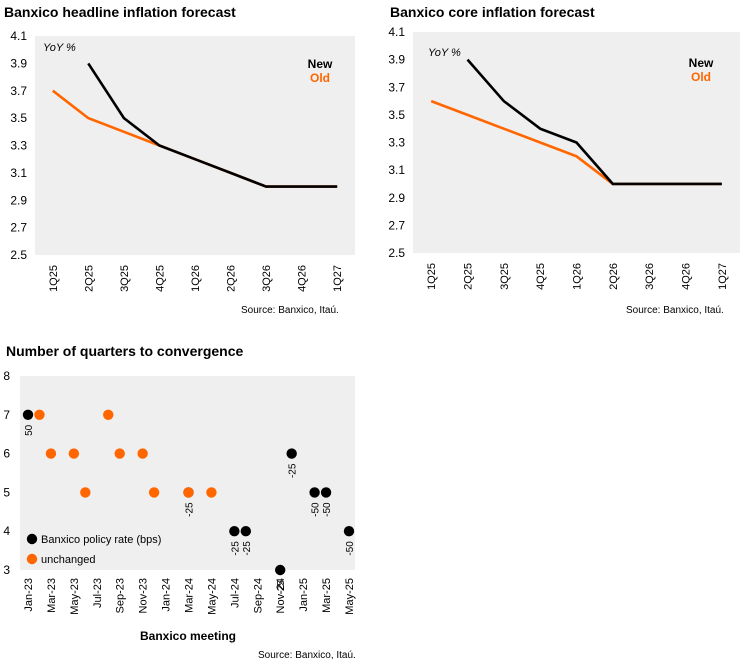 This screenshot has height=665, width=750. Describe the element at coordinates (701, 77) in the screenshot. I see `core-legend-old: Old` at that location.